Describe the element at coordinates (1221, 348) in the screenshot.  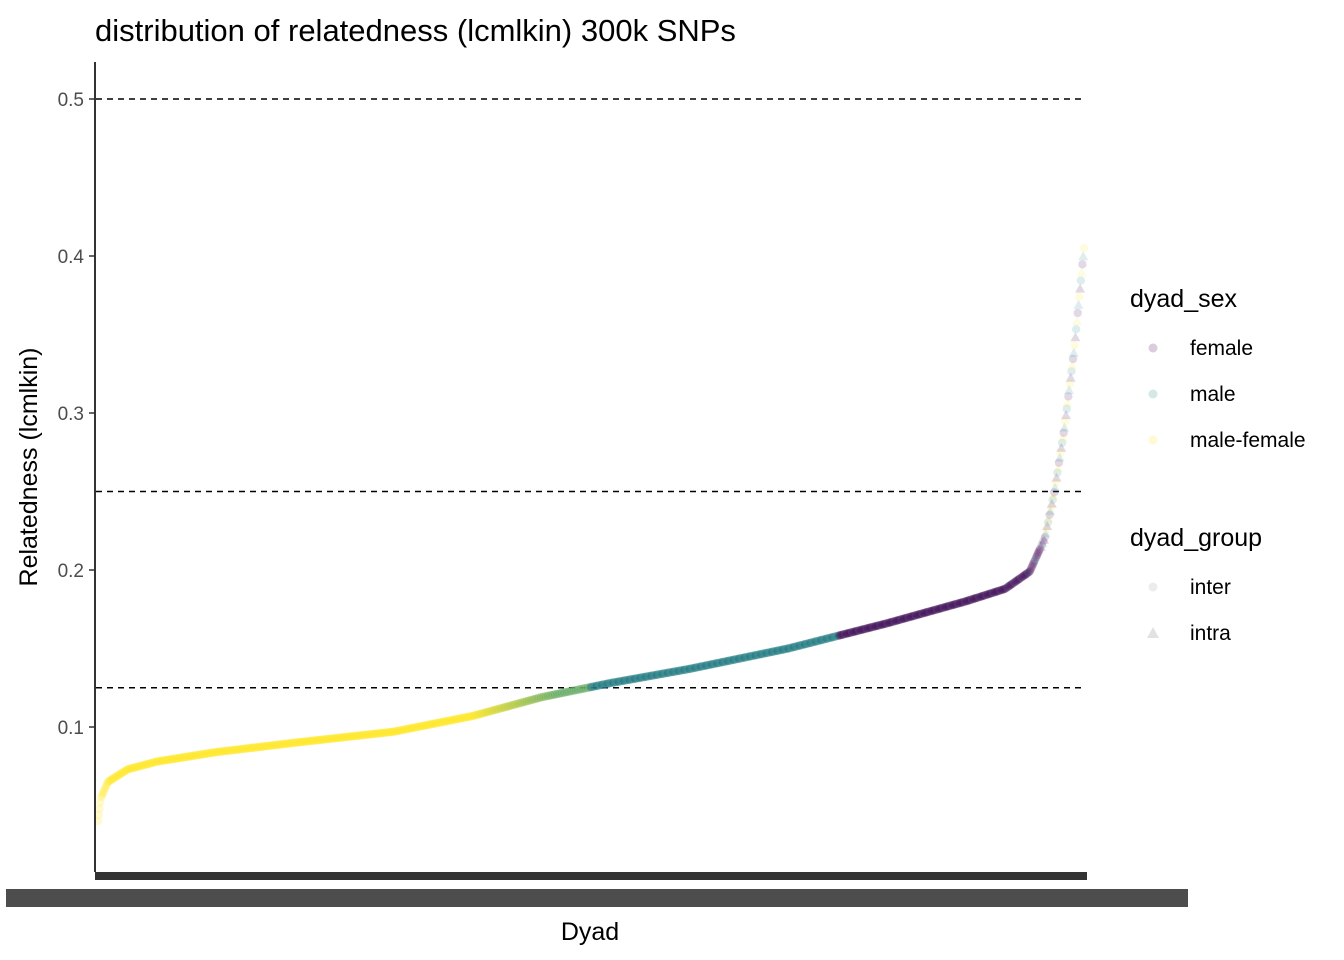
I see `legend-label: female` at that location.